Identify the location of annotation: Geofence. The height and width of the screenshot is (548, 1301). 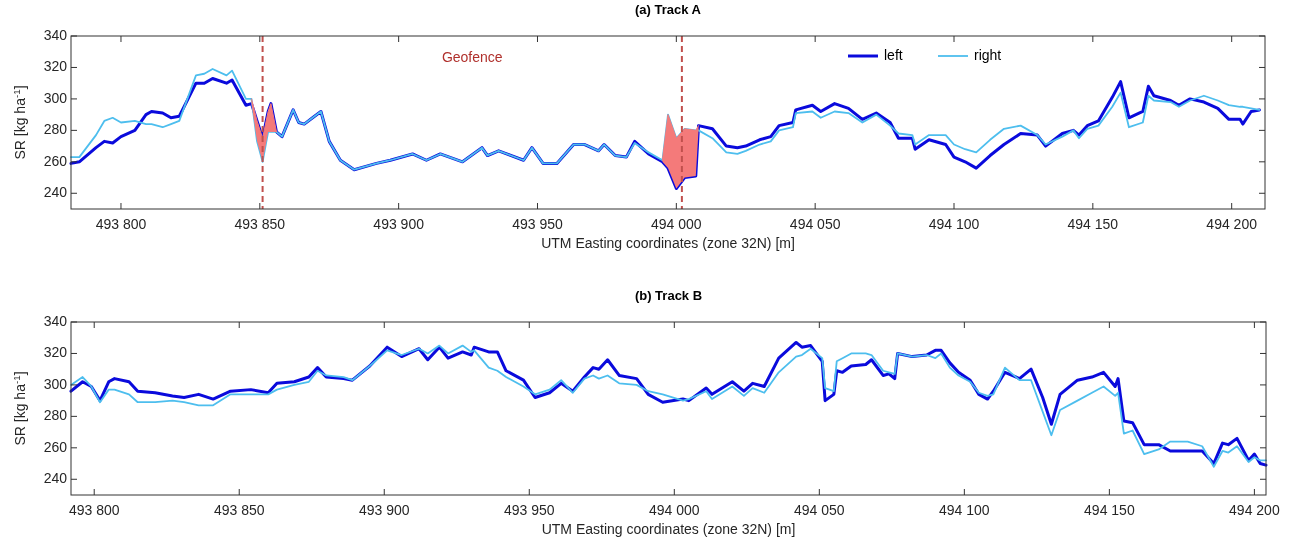
(472, 56).